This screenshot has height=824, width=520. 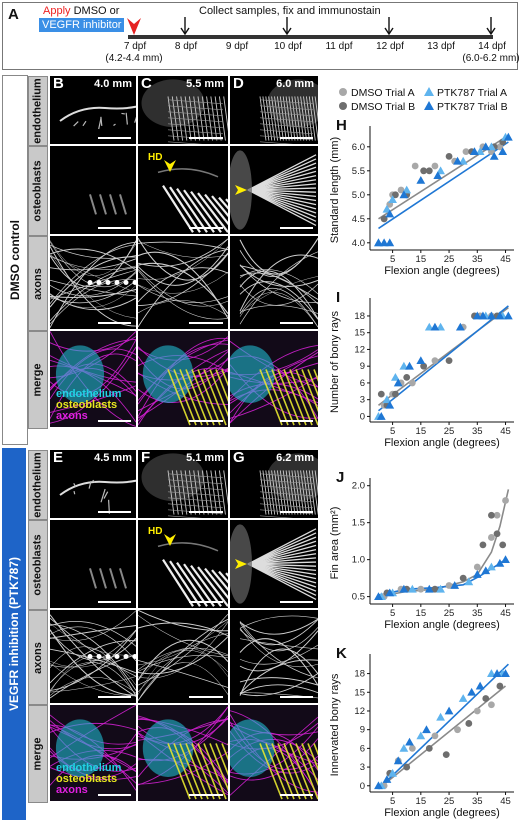 I want to click on timeline-day-label: 13 dpf, so click(x=441, y=46).